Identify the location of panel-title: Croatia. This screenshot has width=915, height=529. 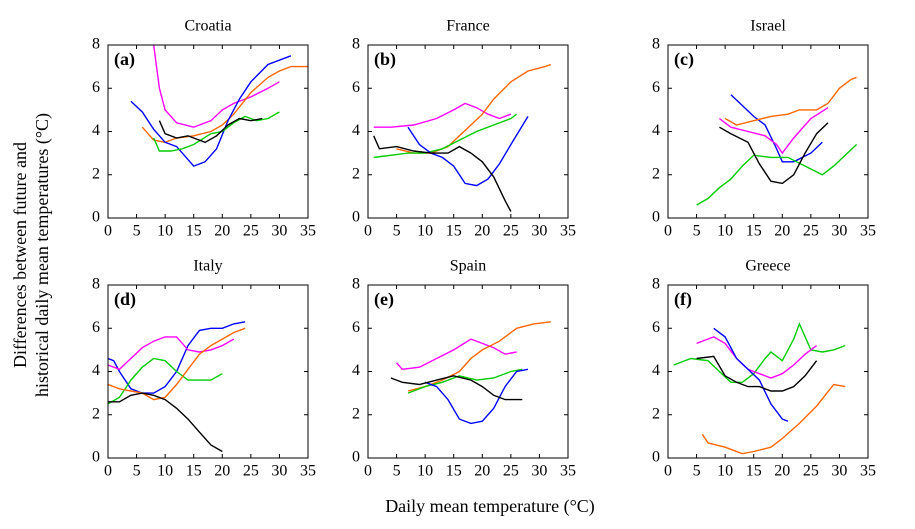
(207, 26).